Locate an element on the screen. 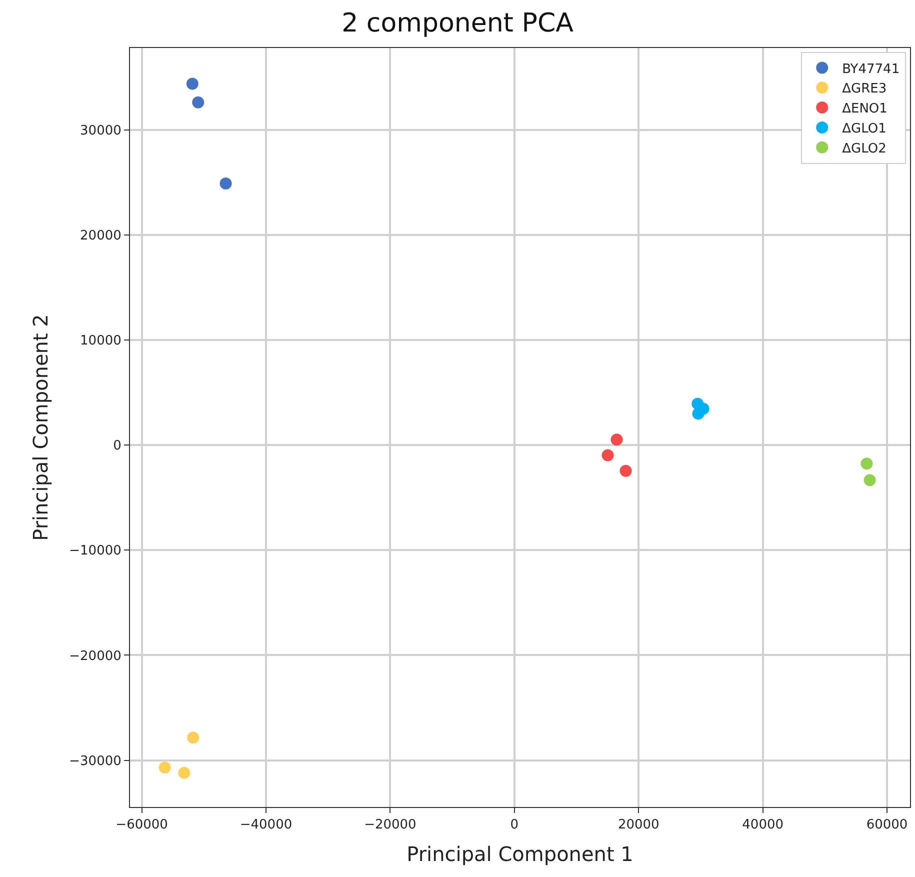  legend-label: ΔGLO2 is located at coordinates (864, 148).